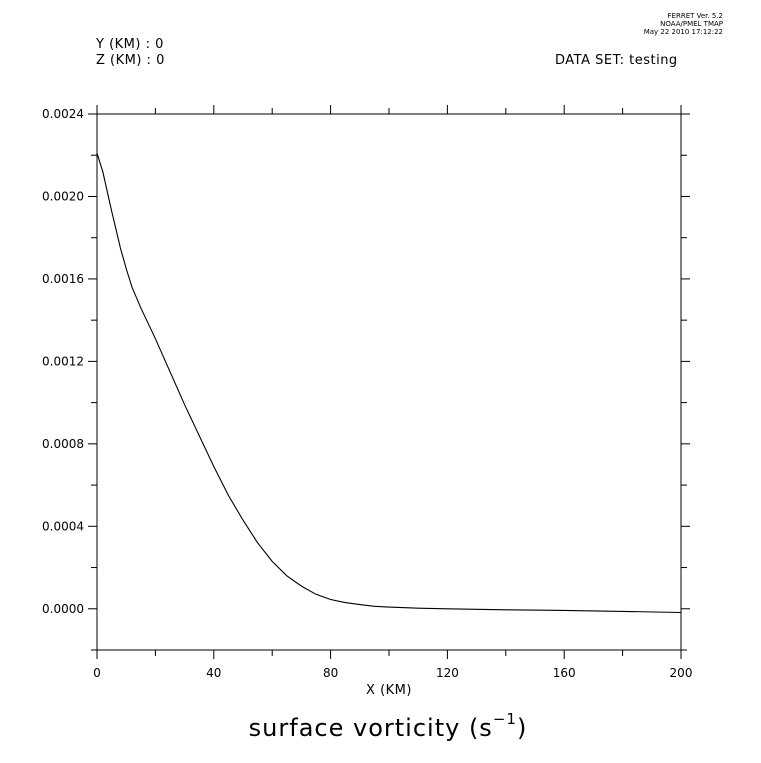  I want to click on x-tick-label: 0, so click(97, 673).